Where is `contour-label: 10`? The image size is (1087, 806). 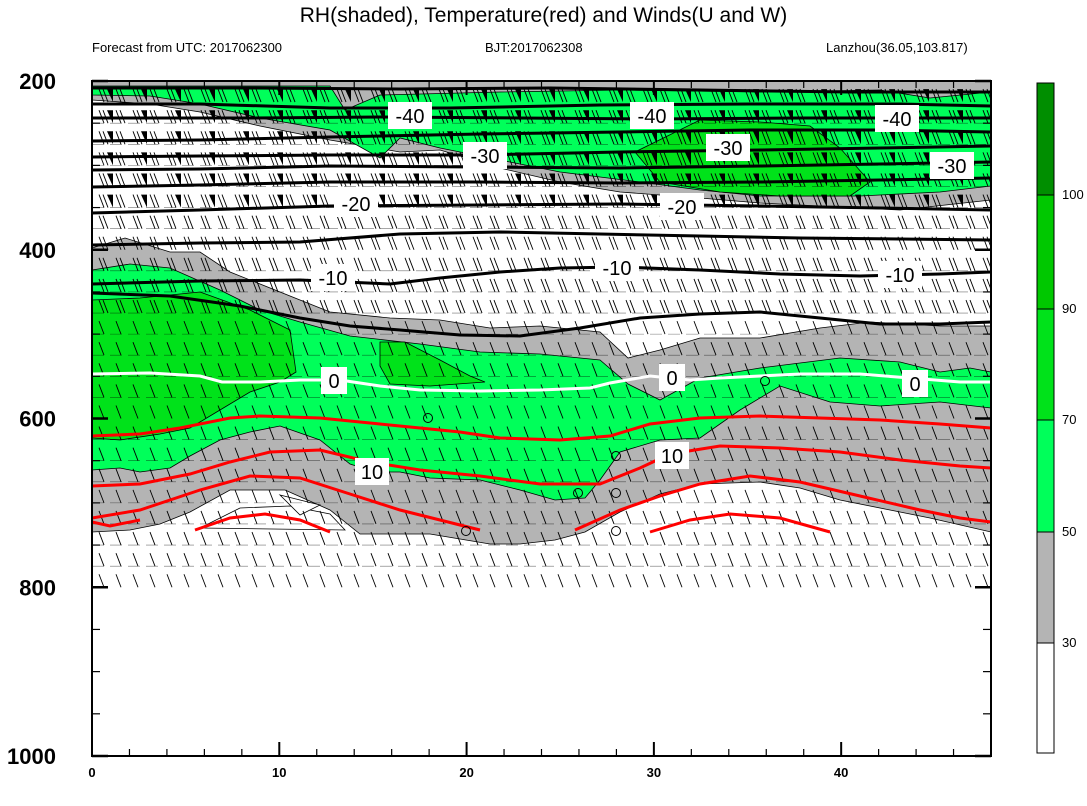 contour-label: 10 is located at coordinates (372, 471).